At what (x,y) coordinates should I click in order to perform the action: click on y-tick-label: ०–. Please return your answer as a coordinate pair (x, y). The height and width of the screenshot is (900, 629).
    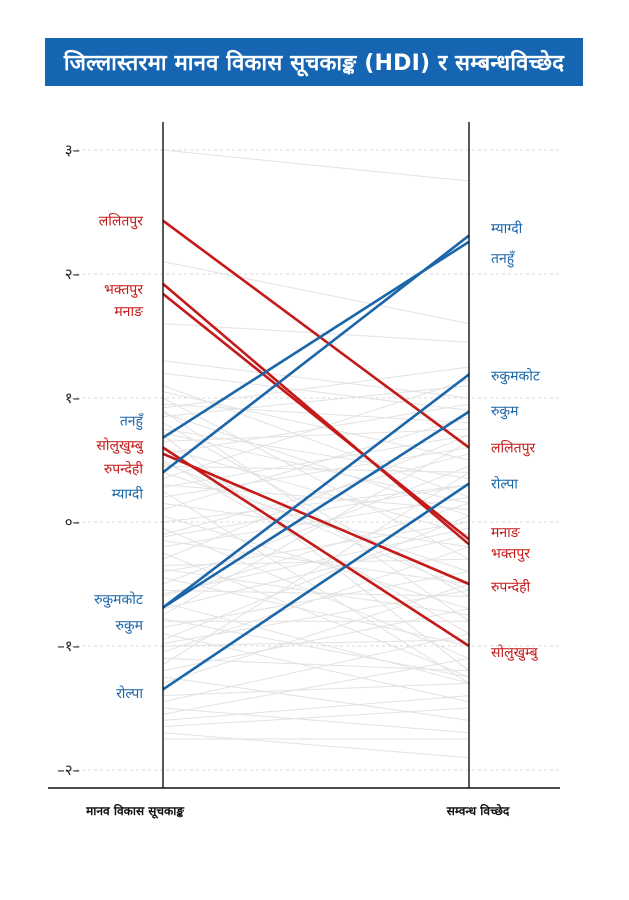
    Looking at the image, I should click on (72, 522).